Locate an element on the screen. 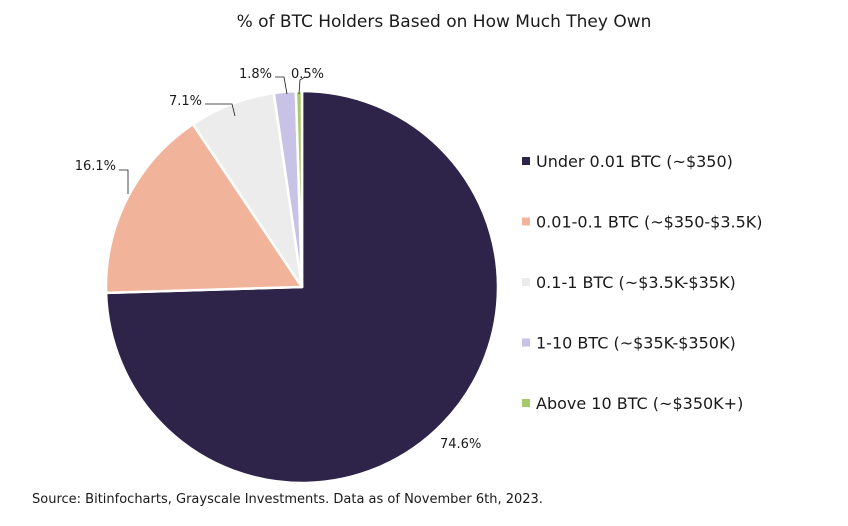 This screenshot has width=848, height=526. slice-percent-label: 1.8% is located at coordinates (255, 74).